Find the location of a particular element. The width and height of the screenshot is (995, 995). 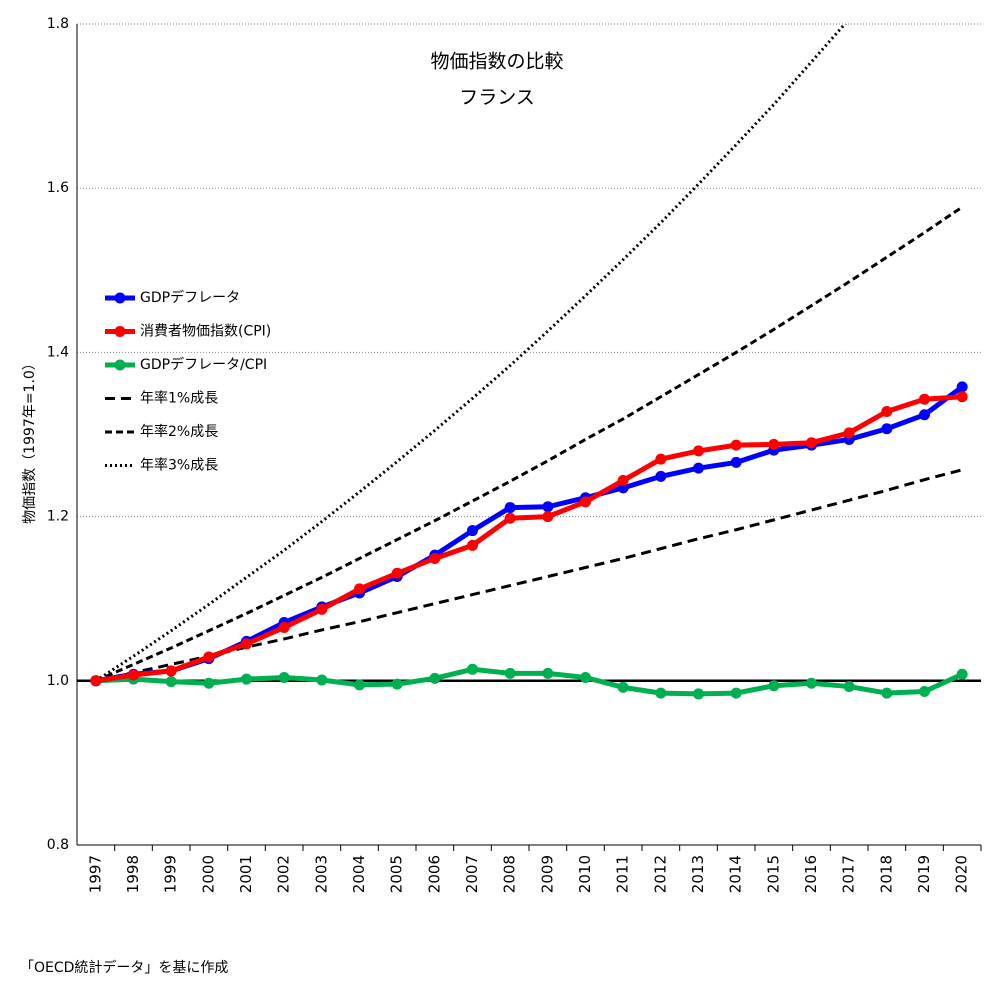

legend-label: GDPデフレータ is located at coordinates (190, 297).